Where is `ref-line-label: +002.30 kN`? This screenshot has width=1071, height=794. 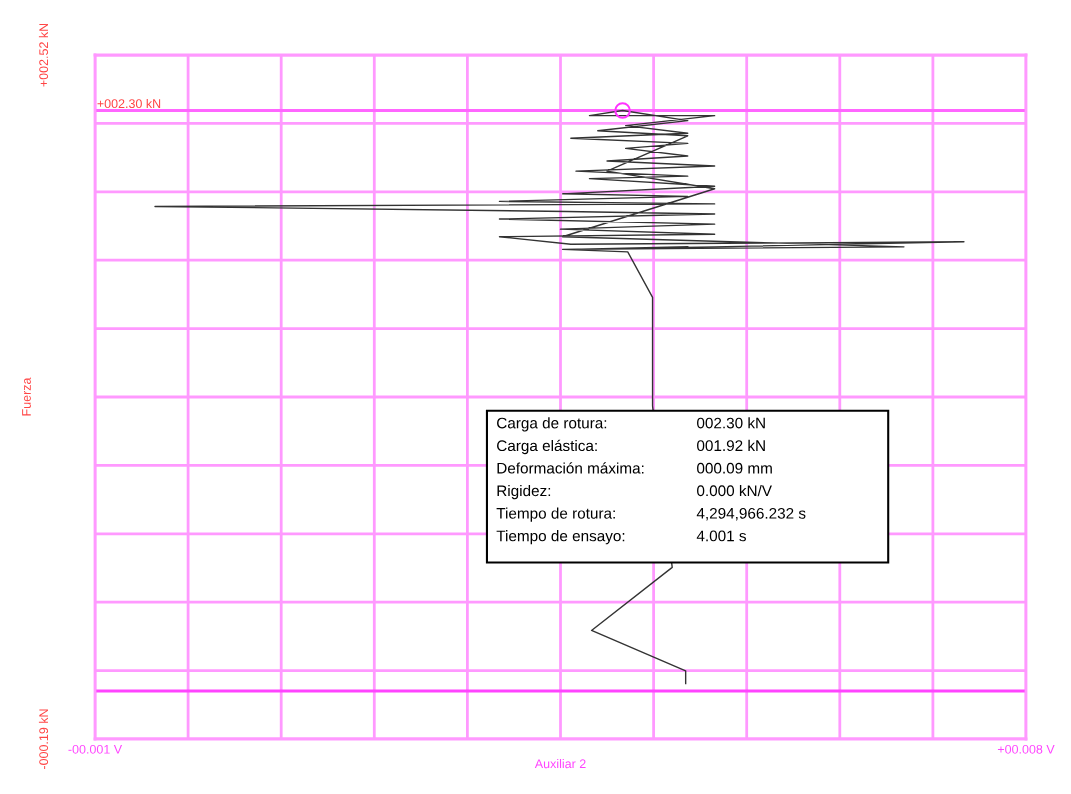
ref-line-label: +002.30 kN is located at coordinates (129, 103).